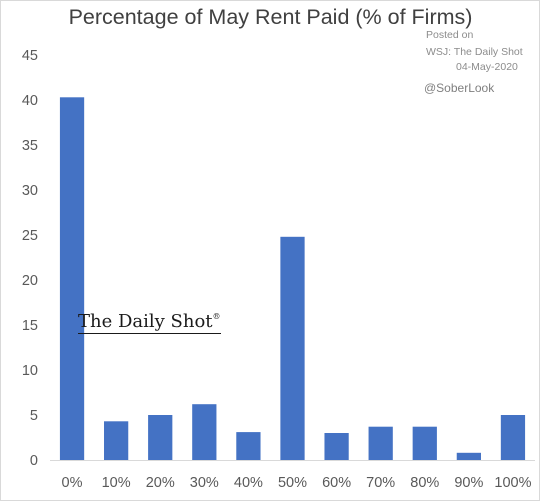 This screenshot has width=541, height=502. I want to click on x-tick-label: 60%, so click(336, 483).